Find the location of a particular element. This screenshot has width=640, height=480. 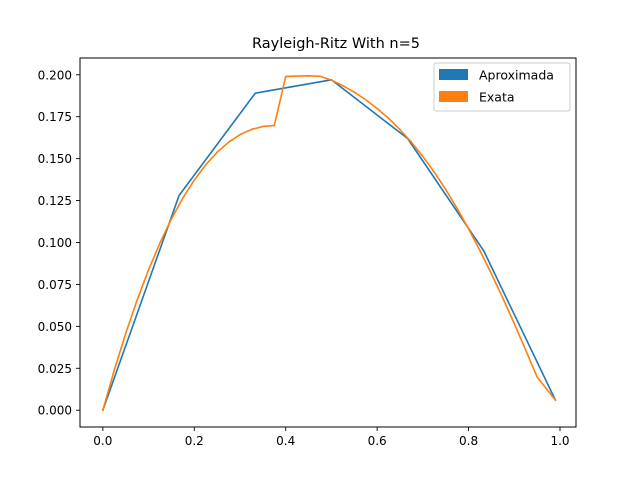

chart-title: Rayleigh-Ritz With n=5 is located at coordinates (336, 44).